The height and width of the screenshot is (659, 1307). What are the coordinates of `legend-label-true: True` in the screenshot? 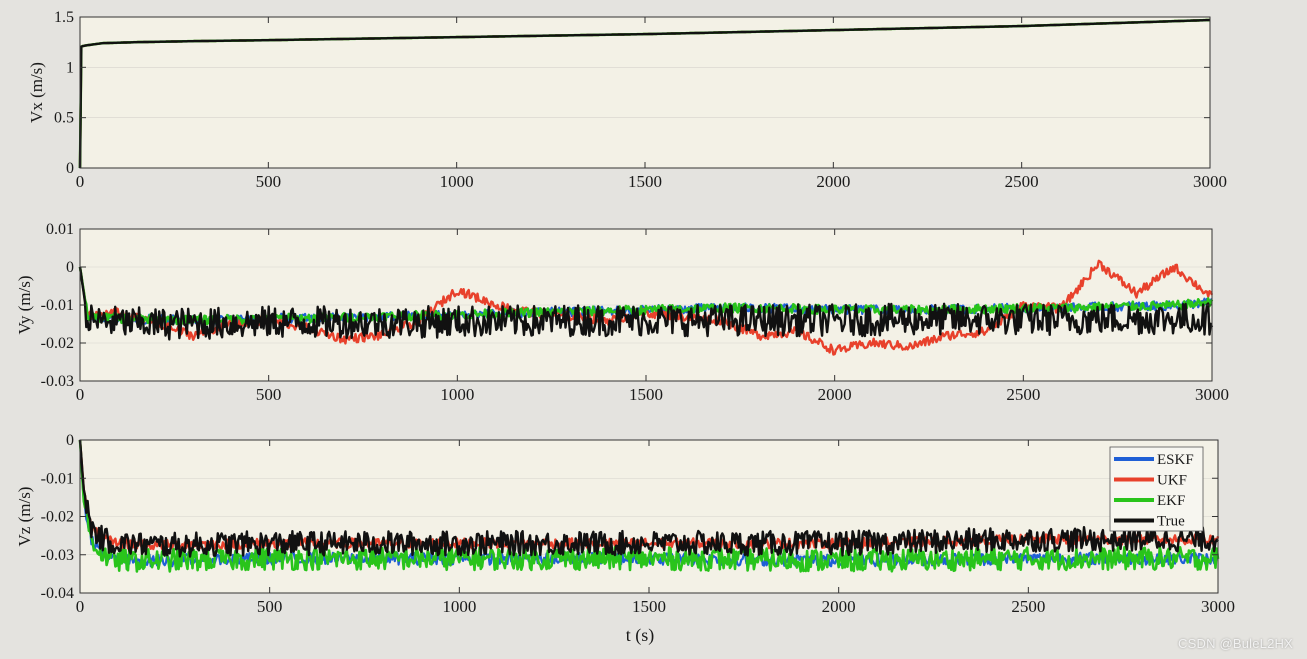 It's located at (1171, 522).